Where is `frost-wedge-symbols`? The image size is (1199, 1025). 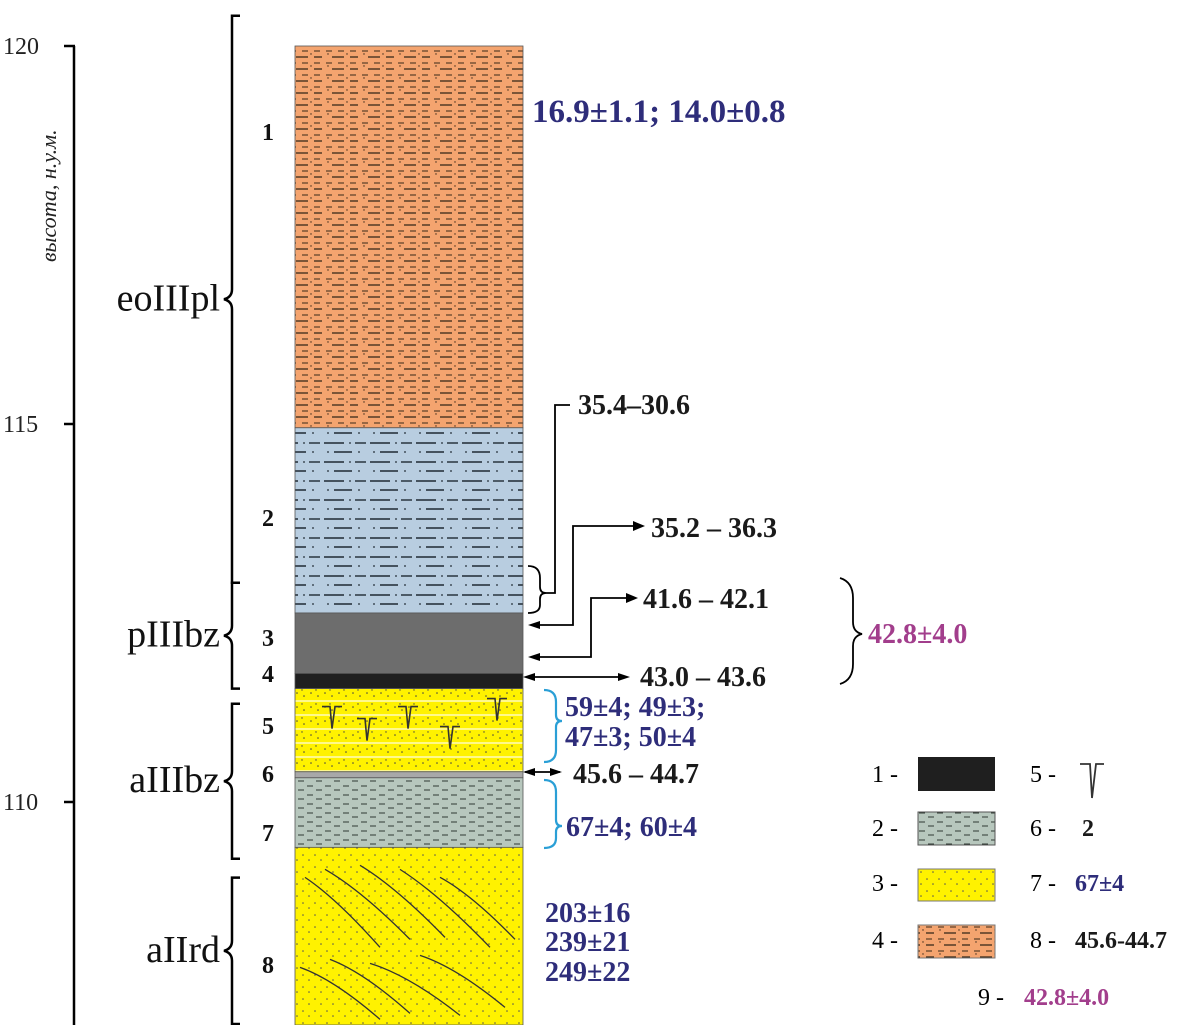 frost-wedge-symbols is located at coordinates (414, 723).